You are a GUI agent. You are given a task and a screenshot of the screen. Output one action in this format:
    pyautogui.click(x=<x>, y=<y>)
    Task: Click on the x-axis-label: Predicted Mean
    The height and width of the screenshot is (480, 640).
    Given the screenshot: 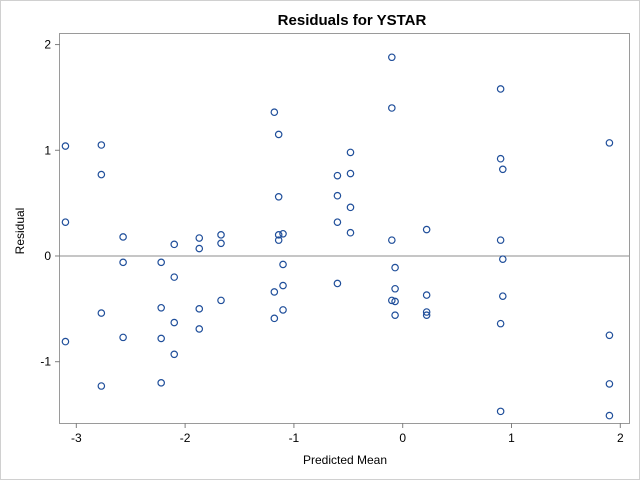 What is the action you would take?
    pyautogui.click(x=345, y=460)
    